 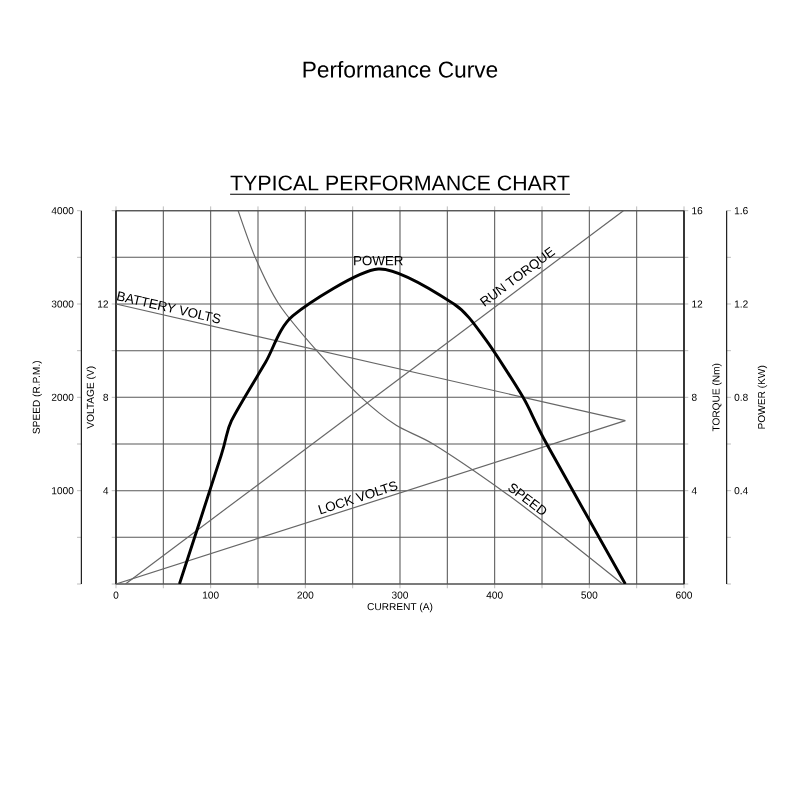 What do you see at coordinates (400, 183) in the screenshot?
I see `chart-subtitle: TYPICAL PERFORMANCE CHART` at bounding box center [400, 183].